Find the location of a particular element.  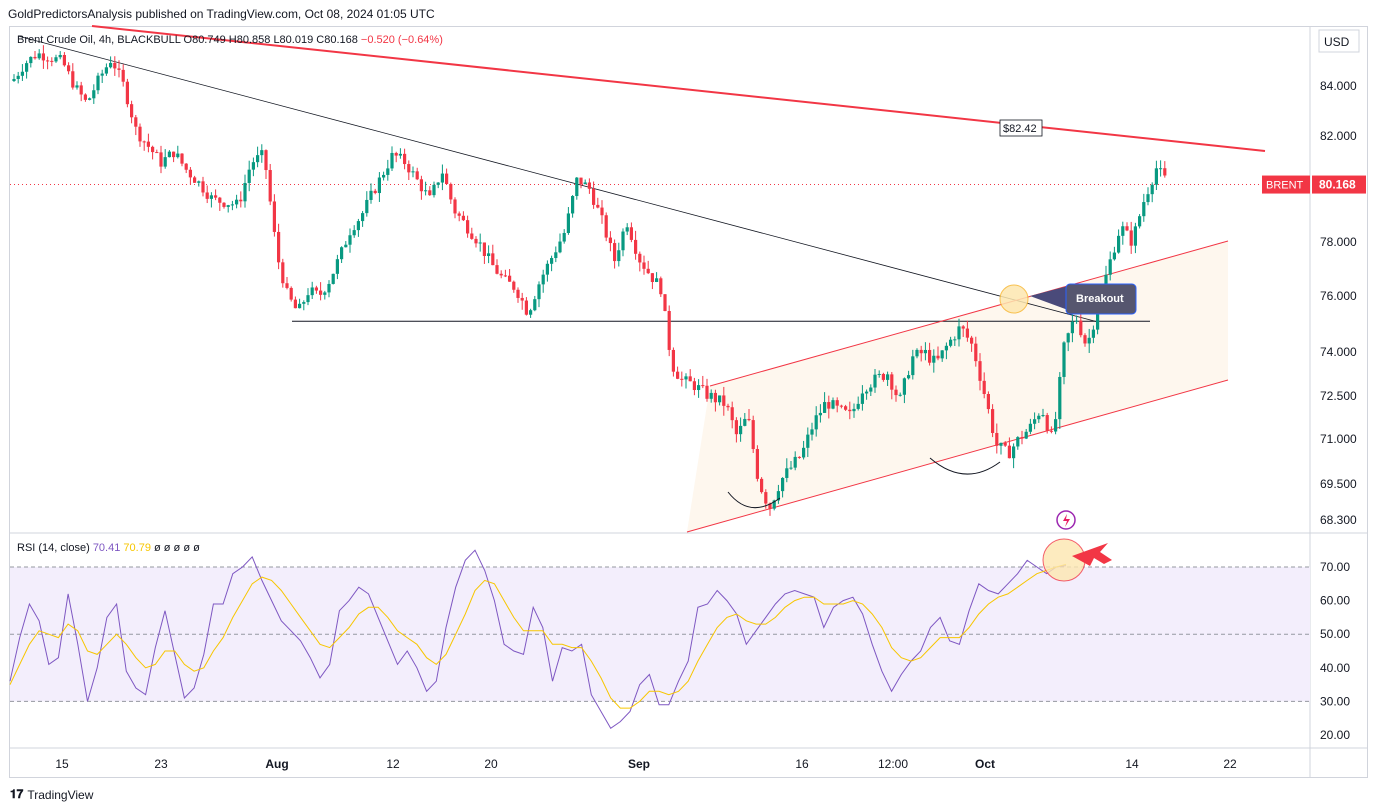

rsi-tick-label: 50.00 is located at coordinates (1335, 634).